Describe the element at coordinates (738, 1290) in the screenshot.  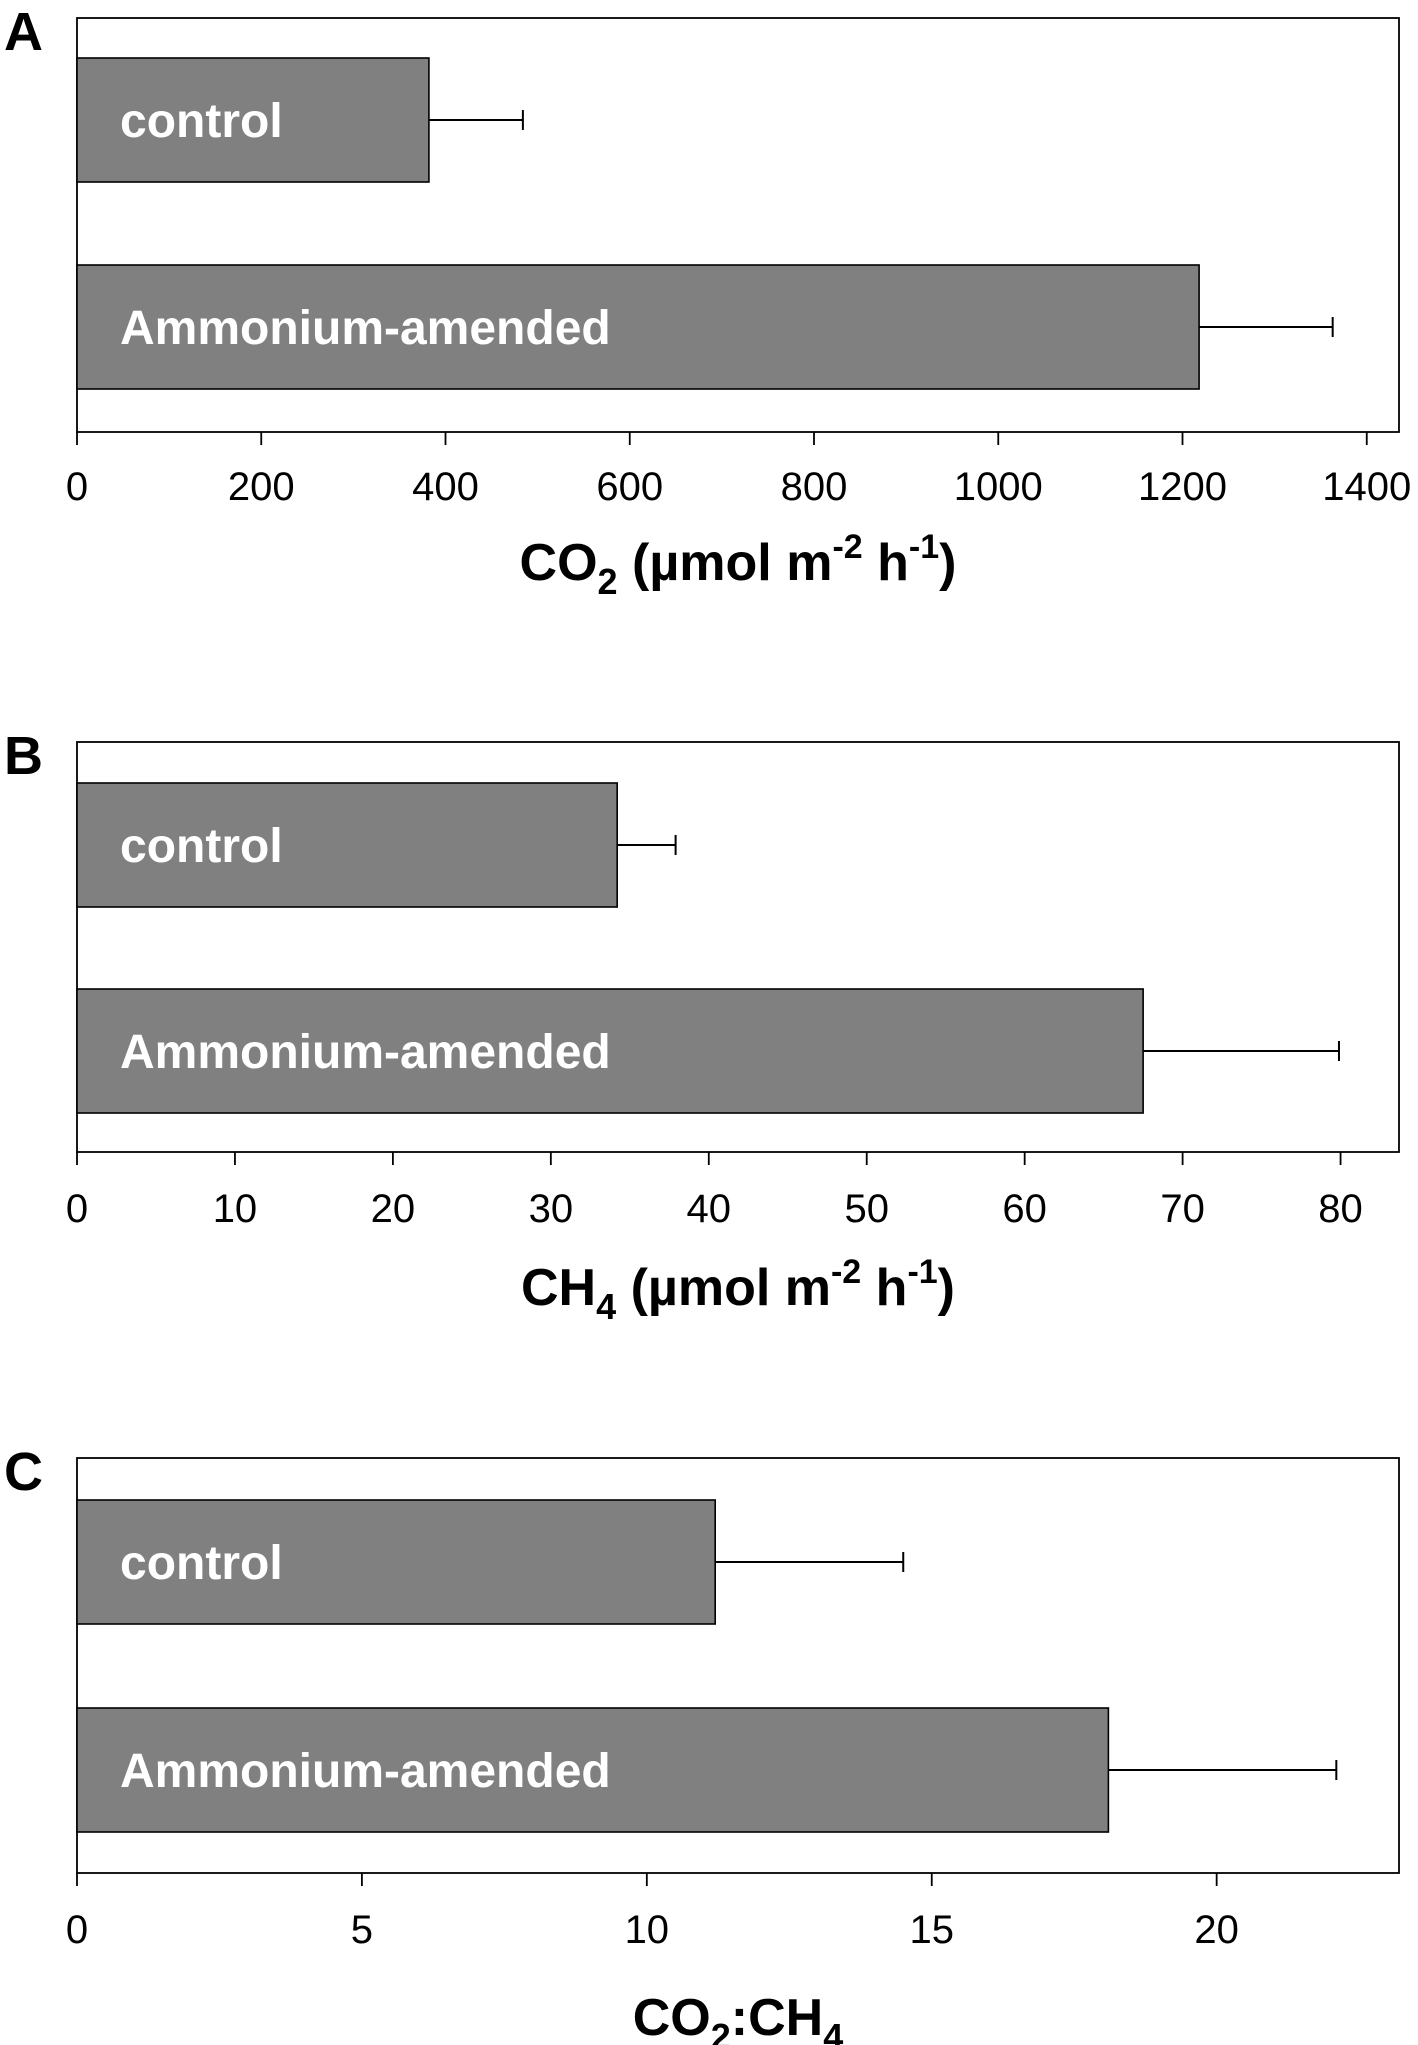
I see `x-axis-title: CH4 (µmol m-2 h-1)` at that location.